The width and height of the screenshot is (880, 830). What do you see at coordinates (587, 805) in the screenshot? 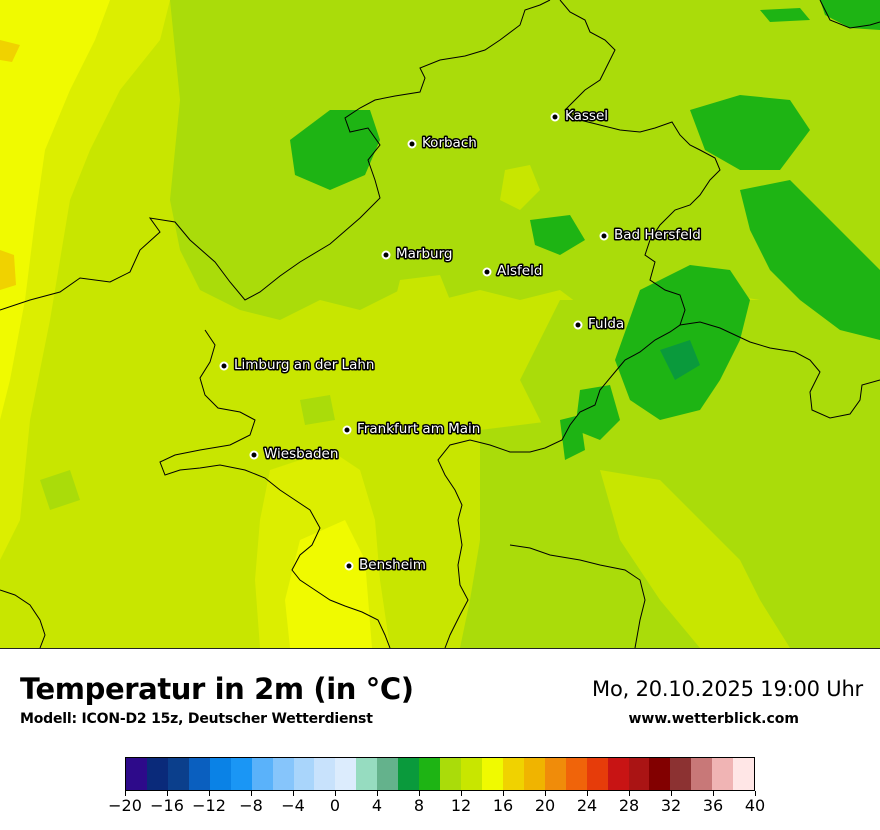
I see `legend-tick-label: 24` at bounding box center [587, 805].